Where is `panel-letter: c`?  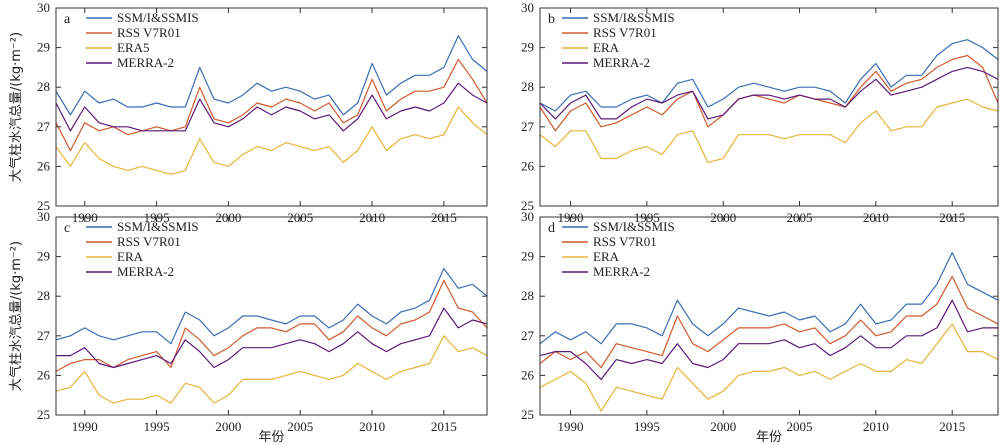
panel-letter: c is located at coordinates (67, 228).